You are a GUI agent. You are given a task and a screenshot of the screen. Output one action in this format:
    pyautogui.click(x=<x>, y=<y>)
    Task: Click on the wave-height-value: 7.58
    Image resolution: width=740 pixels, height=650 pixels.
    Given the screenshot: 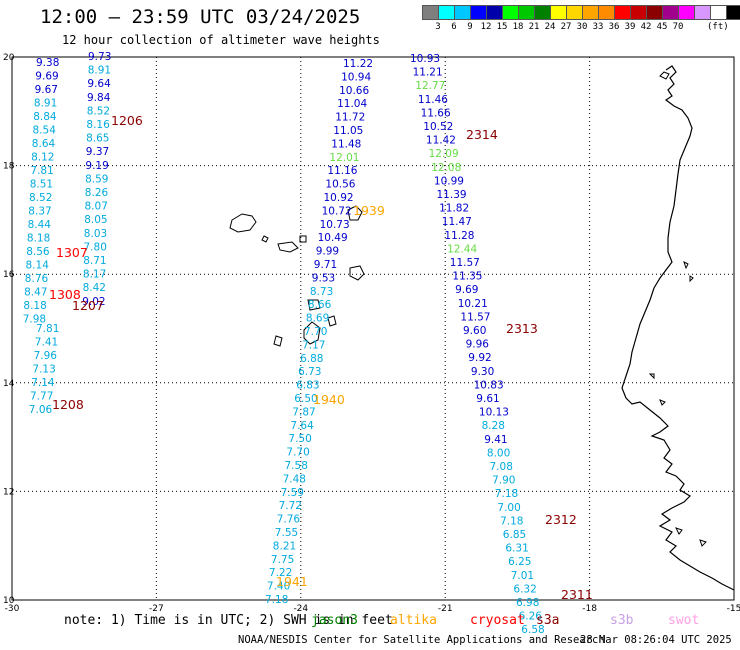 What is the action you would take?
    pyautogui.click(x=296, y=466)
    